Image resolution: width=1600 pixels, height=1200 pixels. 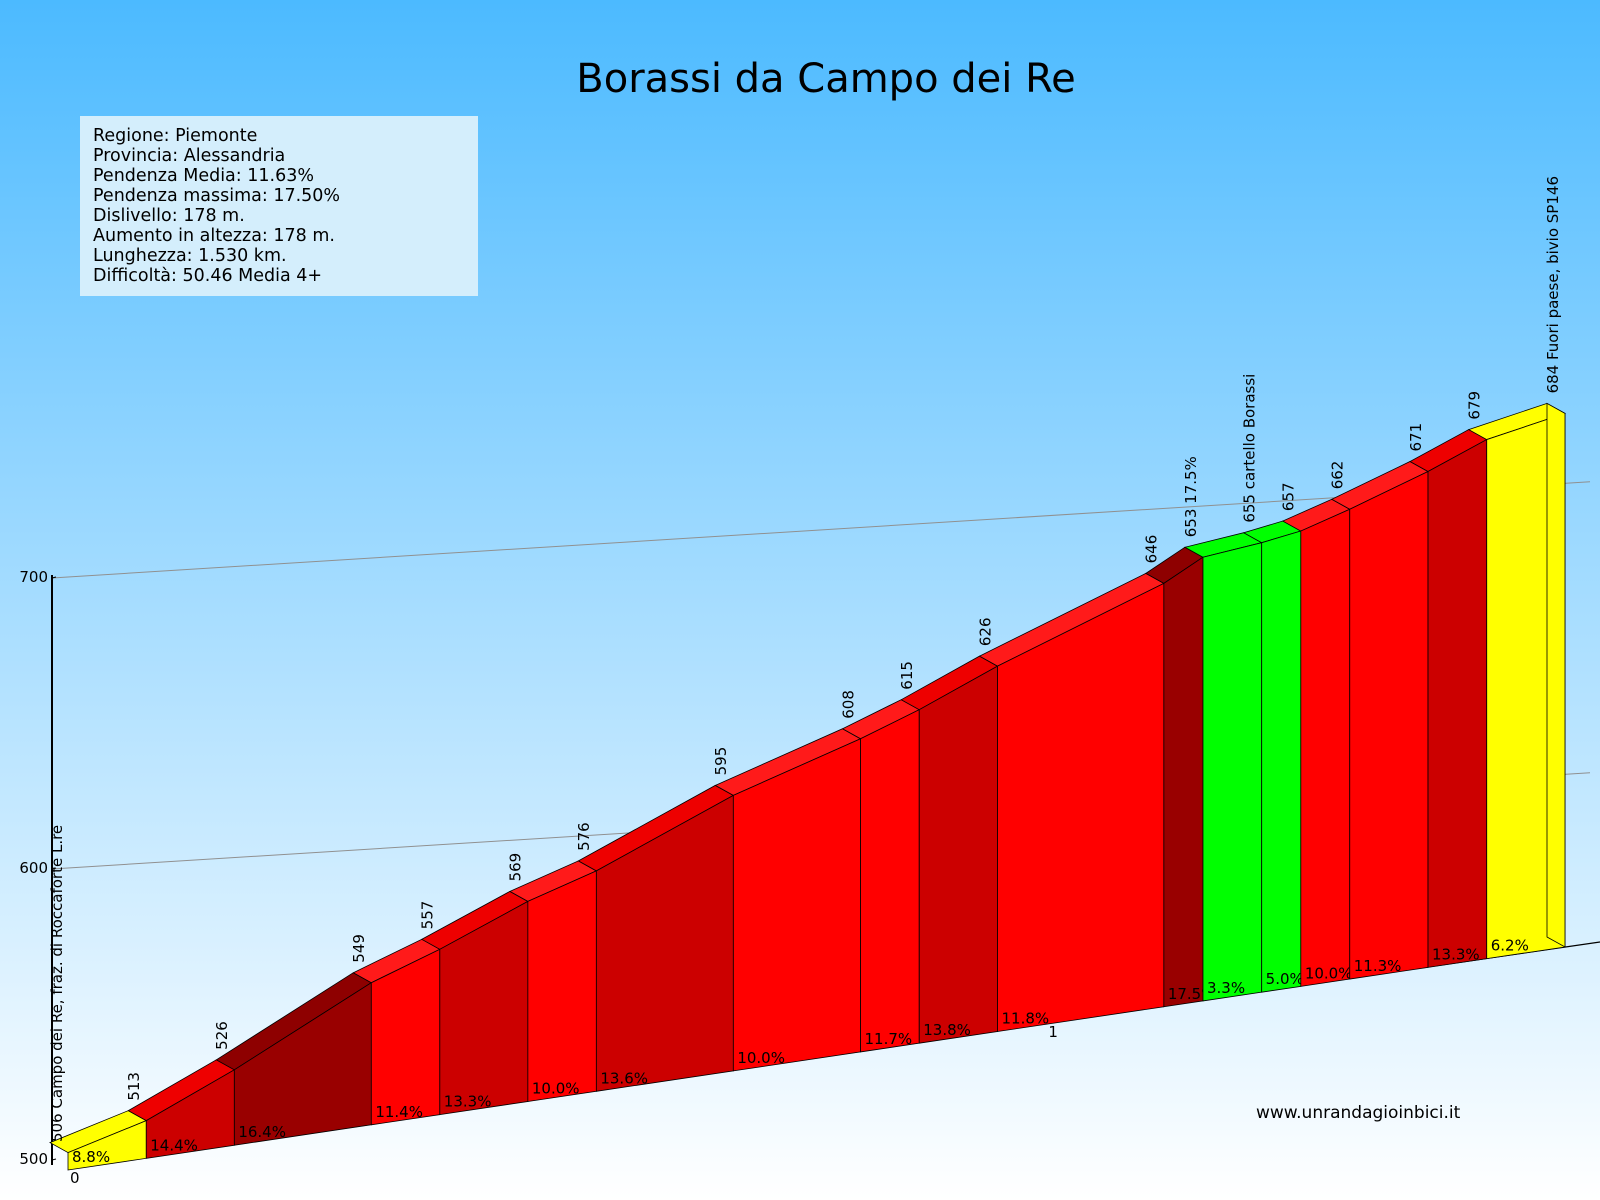 I want to click on y-tick-label-500: 500, so click(x=33, y=1159).